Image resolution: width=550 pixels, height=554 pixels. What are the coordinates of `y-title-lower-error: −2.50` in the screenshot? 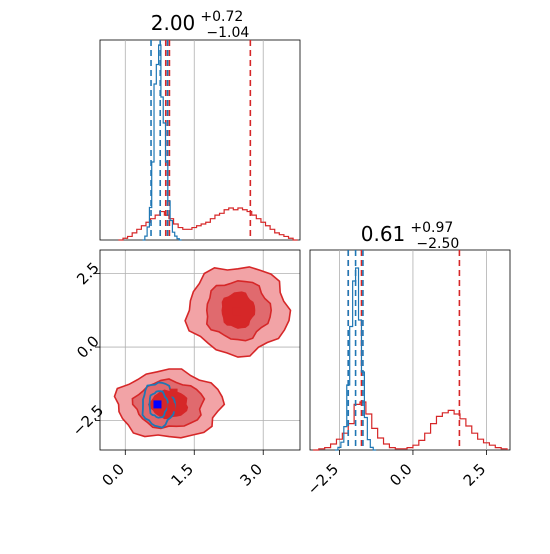 It's located at (437, 244).